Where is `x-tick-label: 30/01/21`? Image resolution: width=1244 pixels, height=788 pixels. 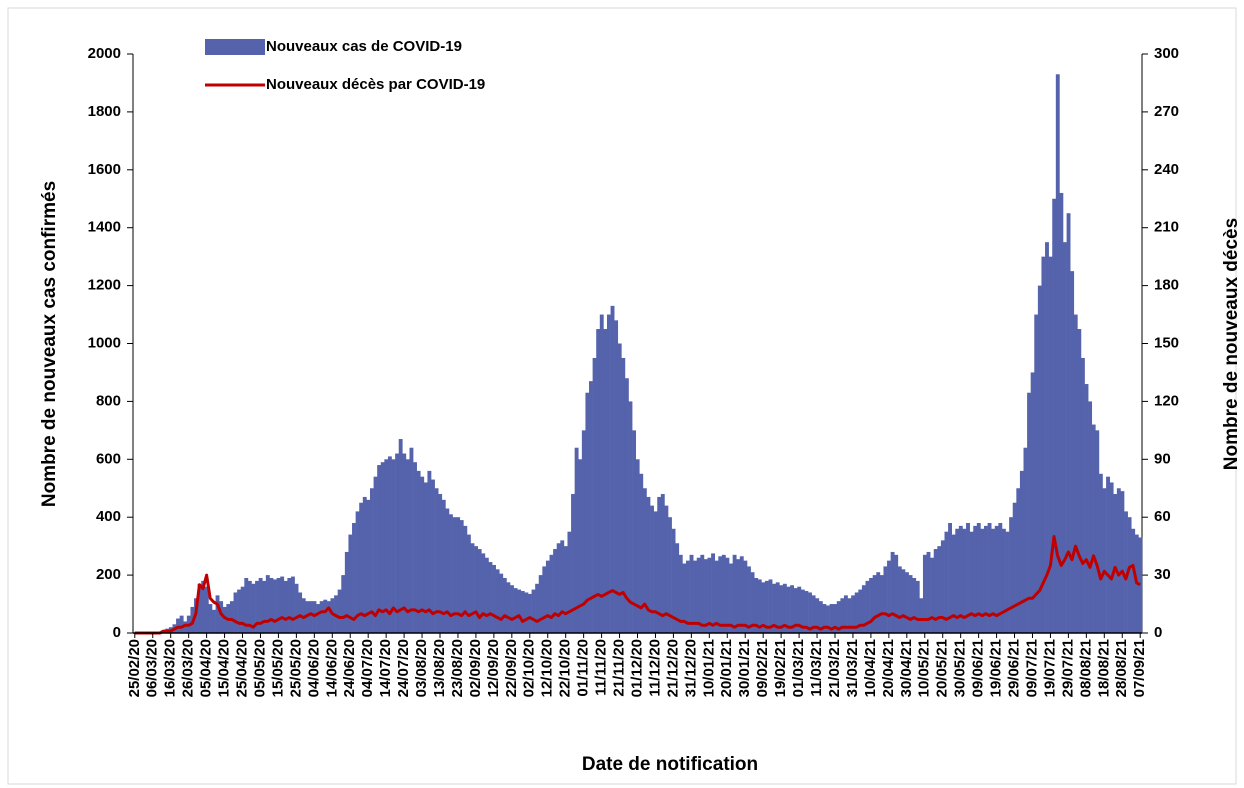
x-tick-label: 30/01/21 is located at coordinates (744, 668).